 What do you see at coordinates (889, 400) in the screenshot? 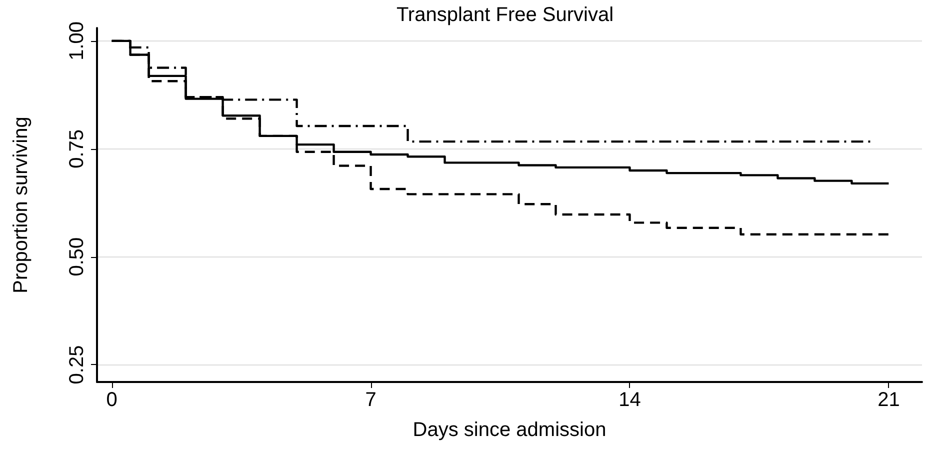
I see `x-tick-label: 21` at bounding box center [889, 400].